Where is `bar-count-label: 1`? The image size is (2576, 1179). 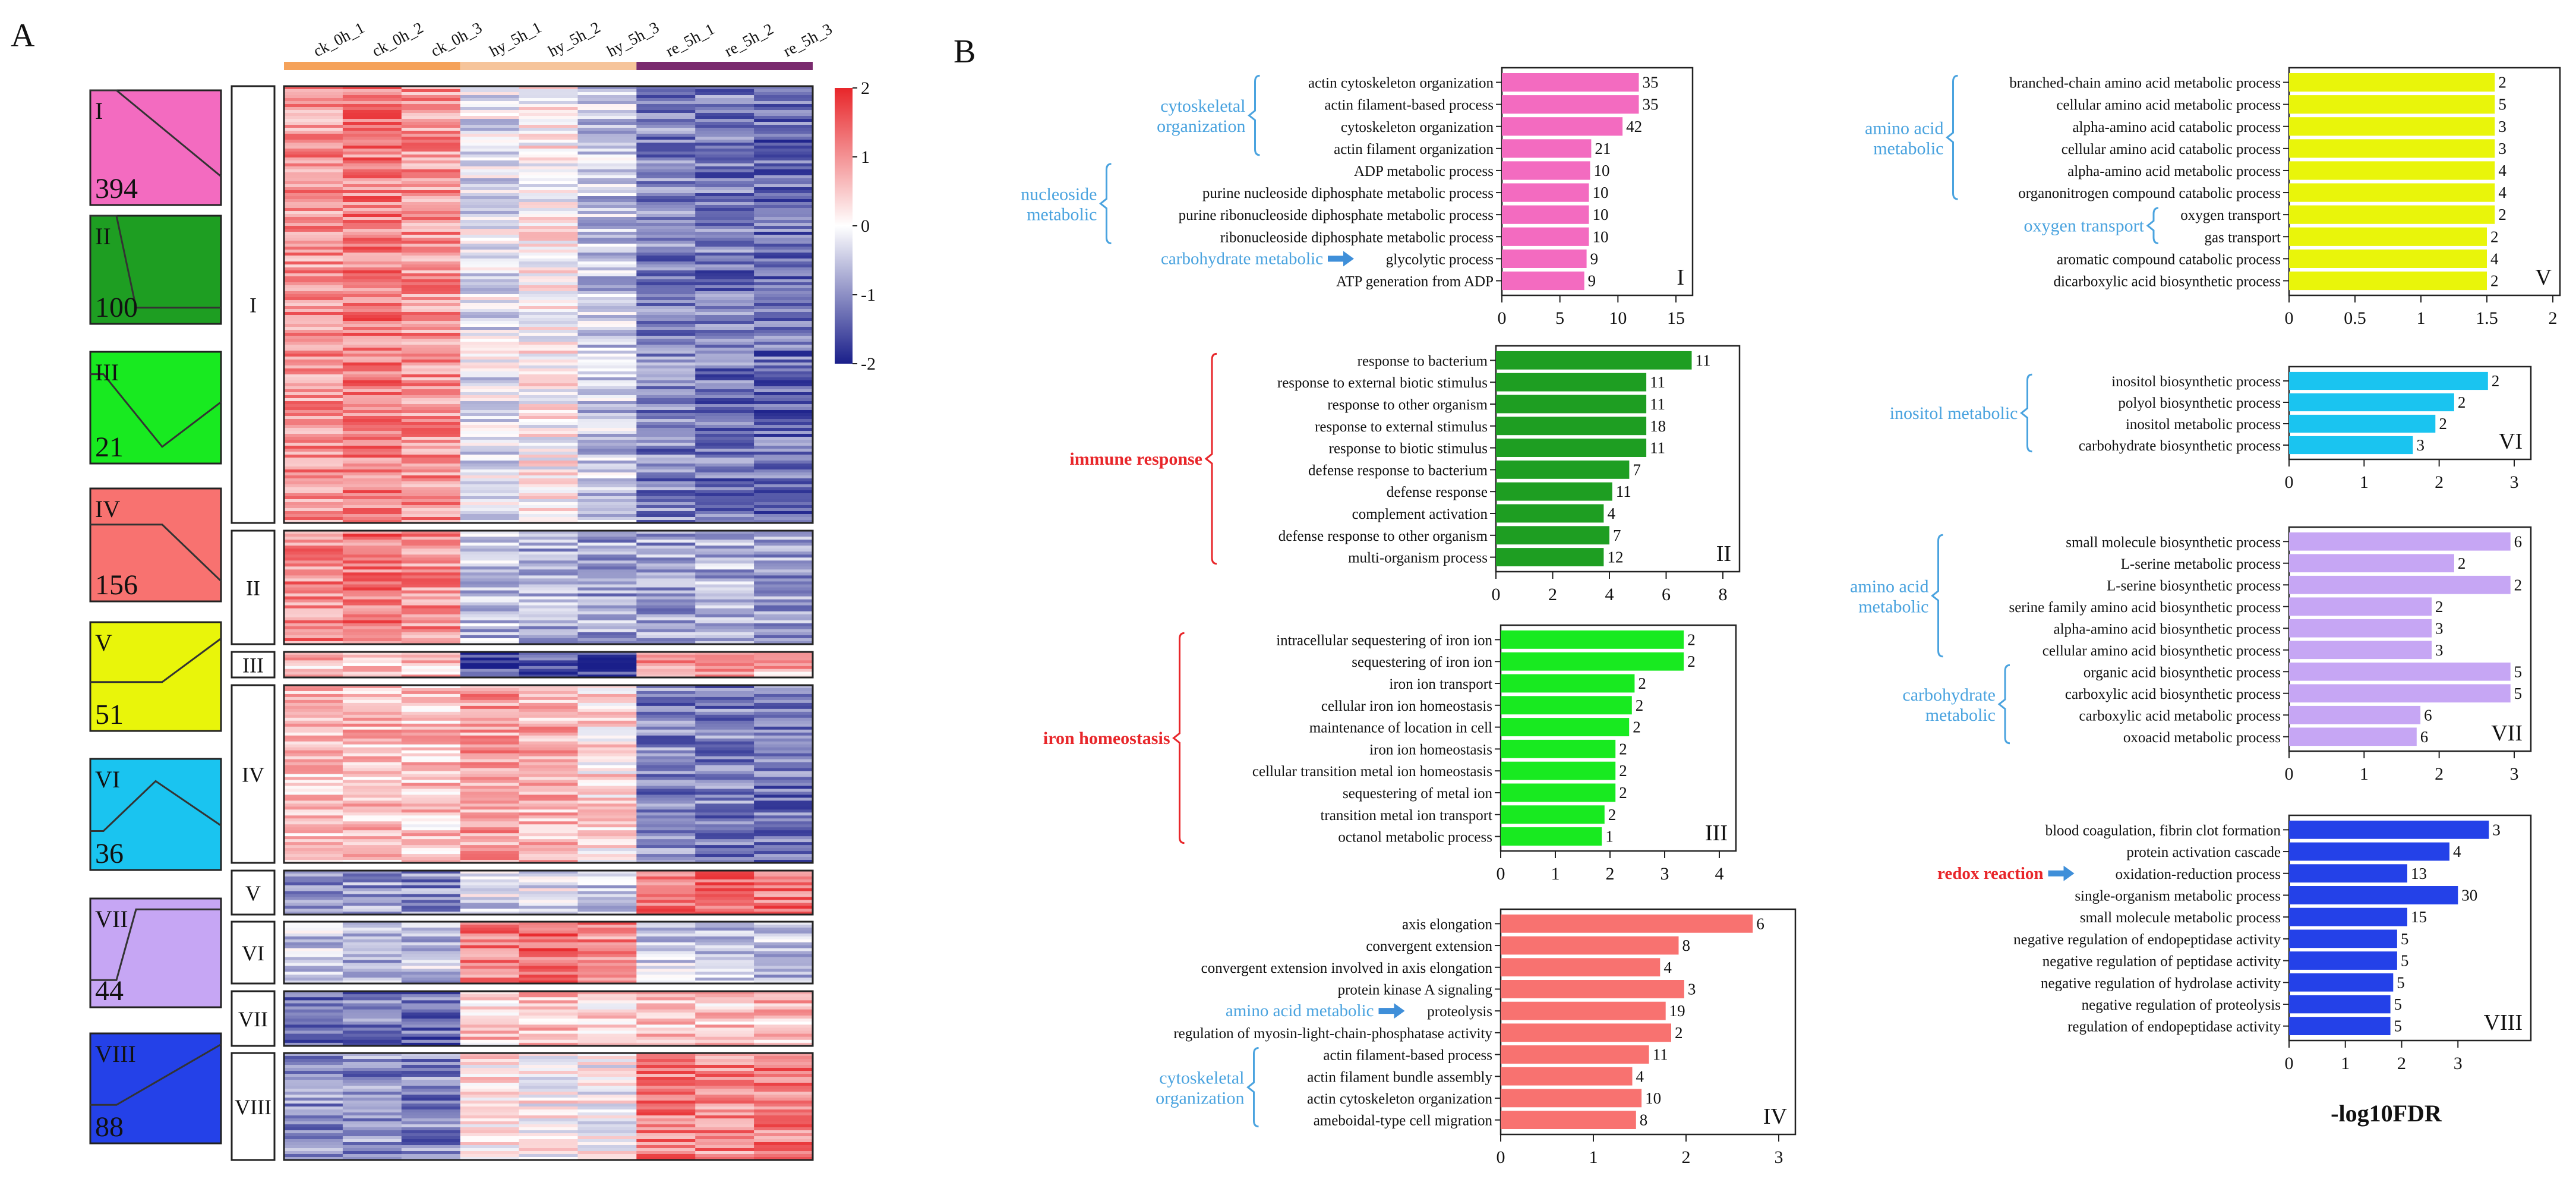 bar-count-label: 1 is located at coordinates (1609, 837).